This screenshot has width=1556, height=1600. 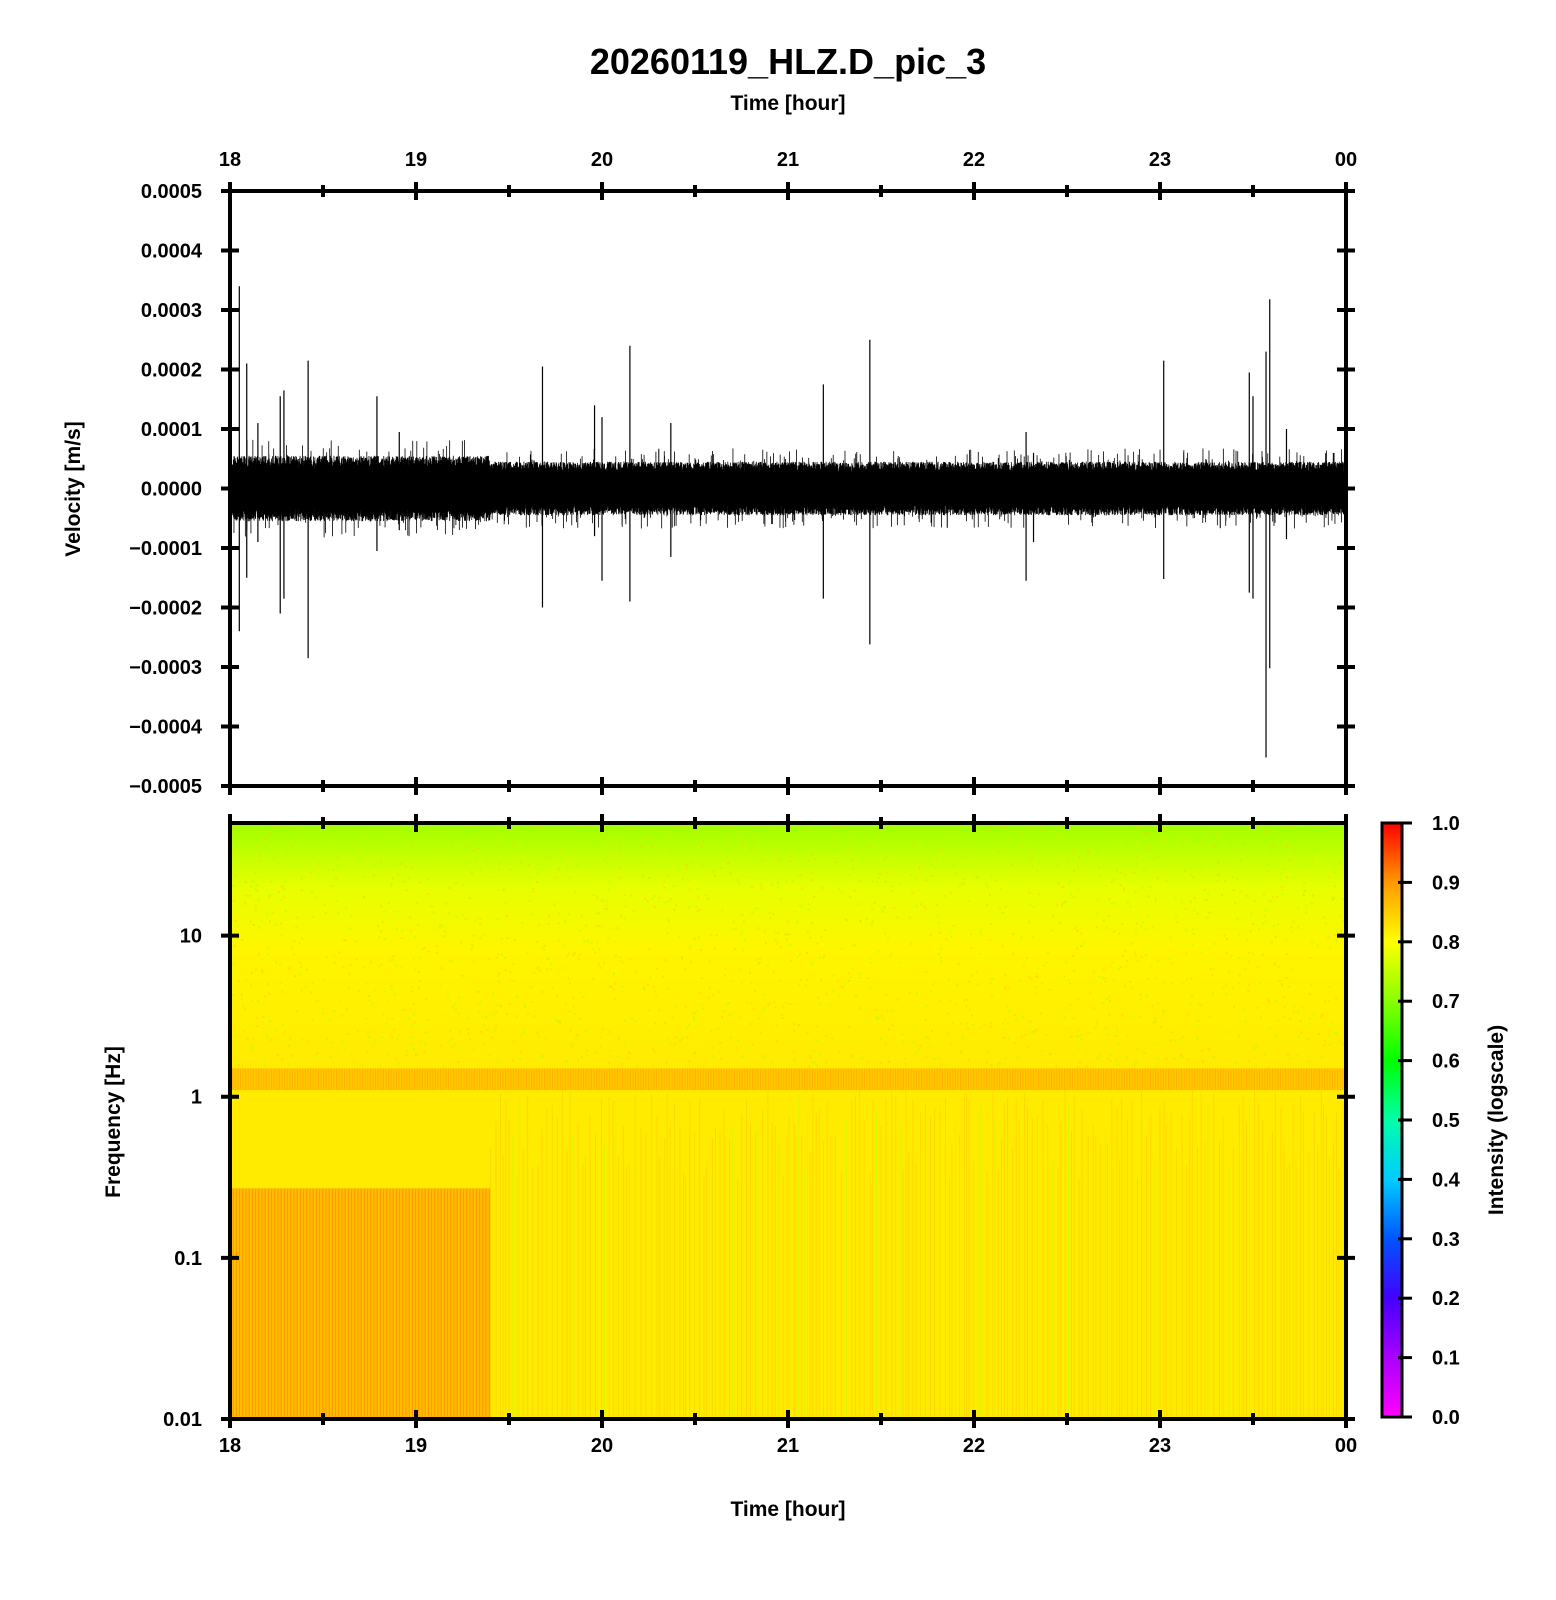 What do you see at coordinates (230, 1446) in the screenshot?
I see `bottom-x-tick-label-0: 18` at bounding box center [230, 1446].